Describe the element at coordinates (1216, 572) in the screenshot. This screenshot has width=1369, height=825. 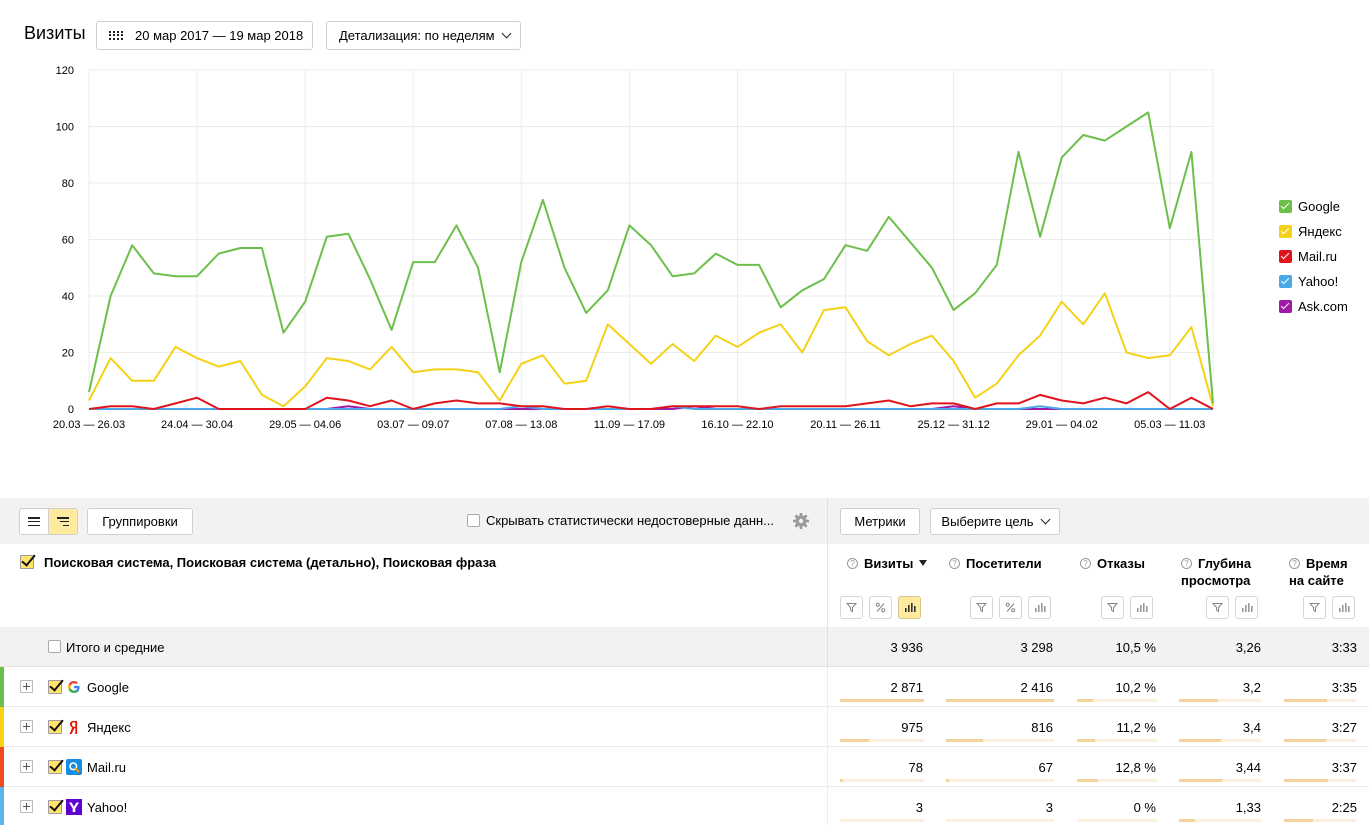
I see `column-depth: ? Глубина просмотра` at that location.